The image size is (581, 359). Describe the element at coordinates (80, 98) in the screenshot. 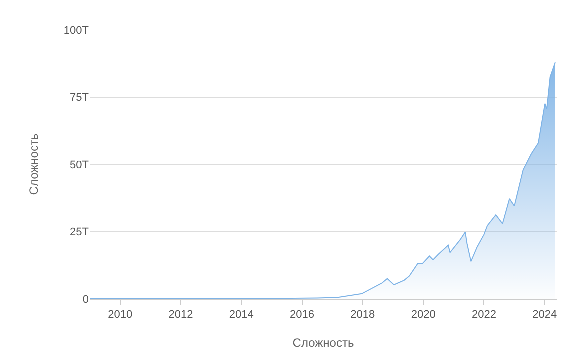

I see `y-tick-label: 75T` at that location.